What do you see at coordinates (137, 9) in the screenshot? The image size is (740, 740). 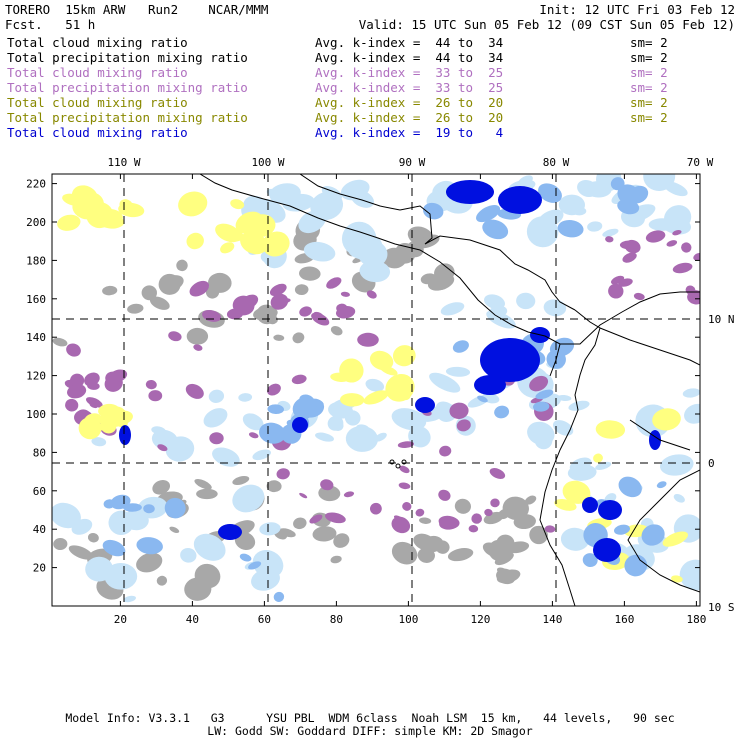 I see `model-title: TORERO 15km ARW Run2 NCAR/MMM` at bounding box center [137, 9].